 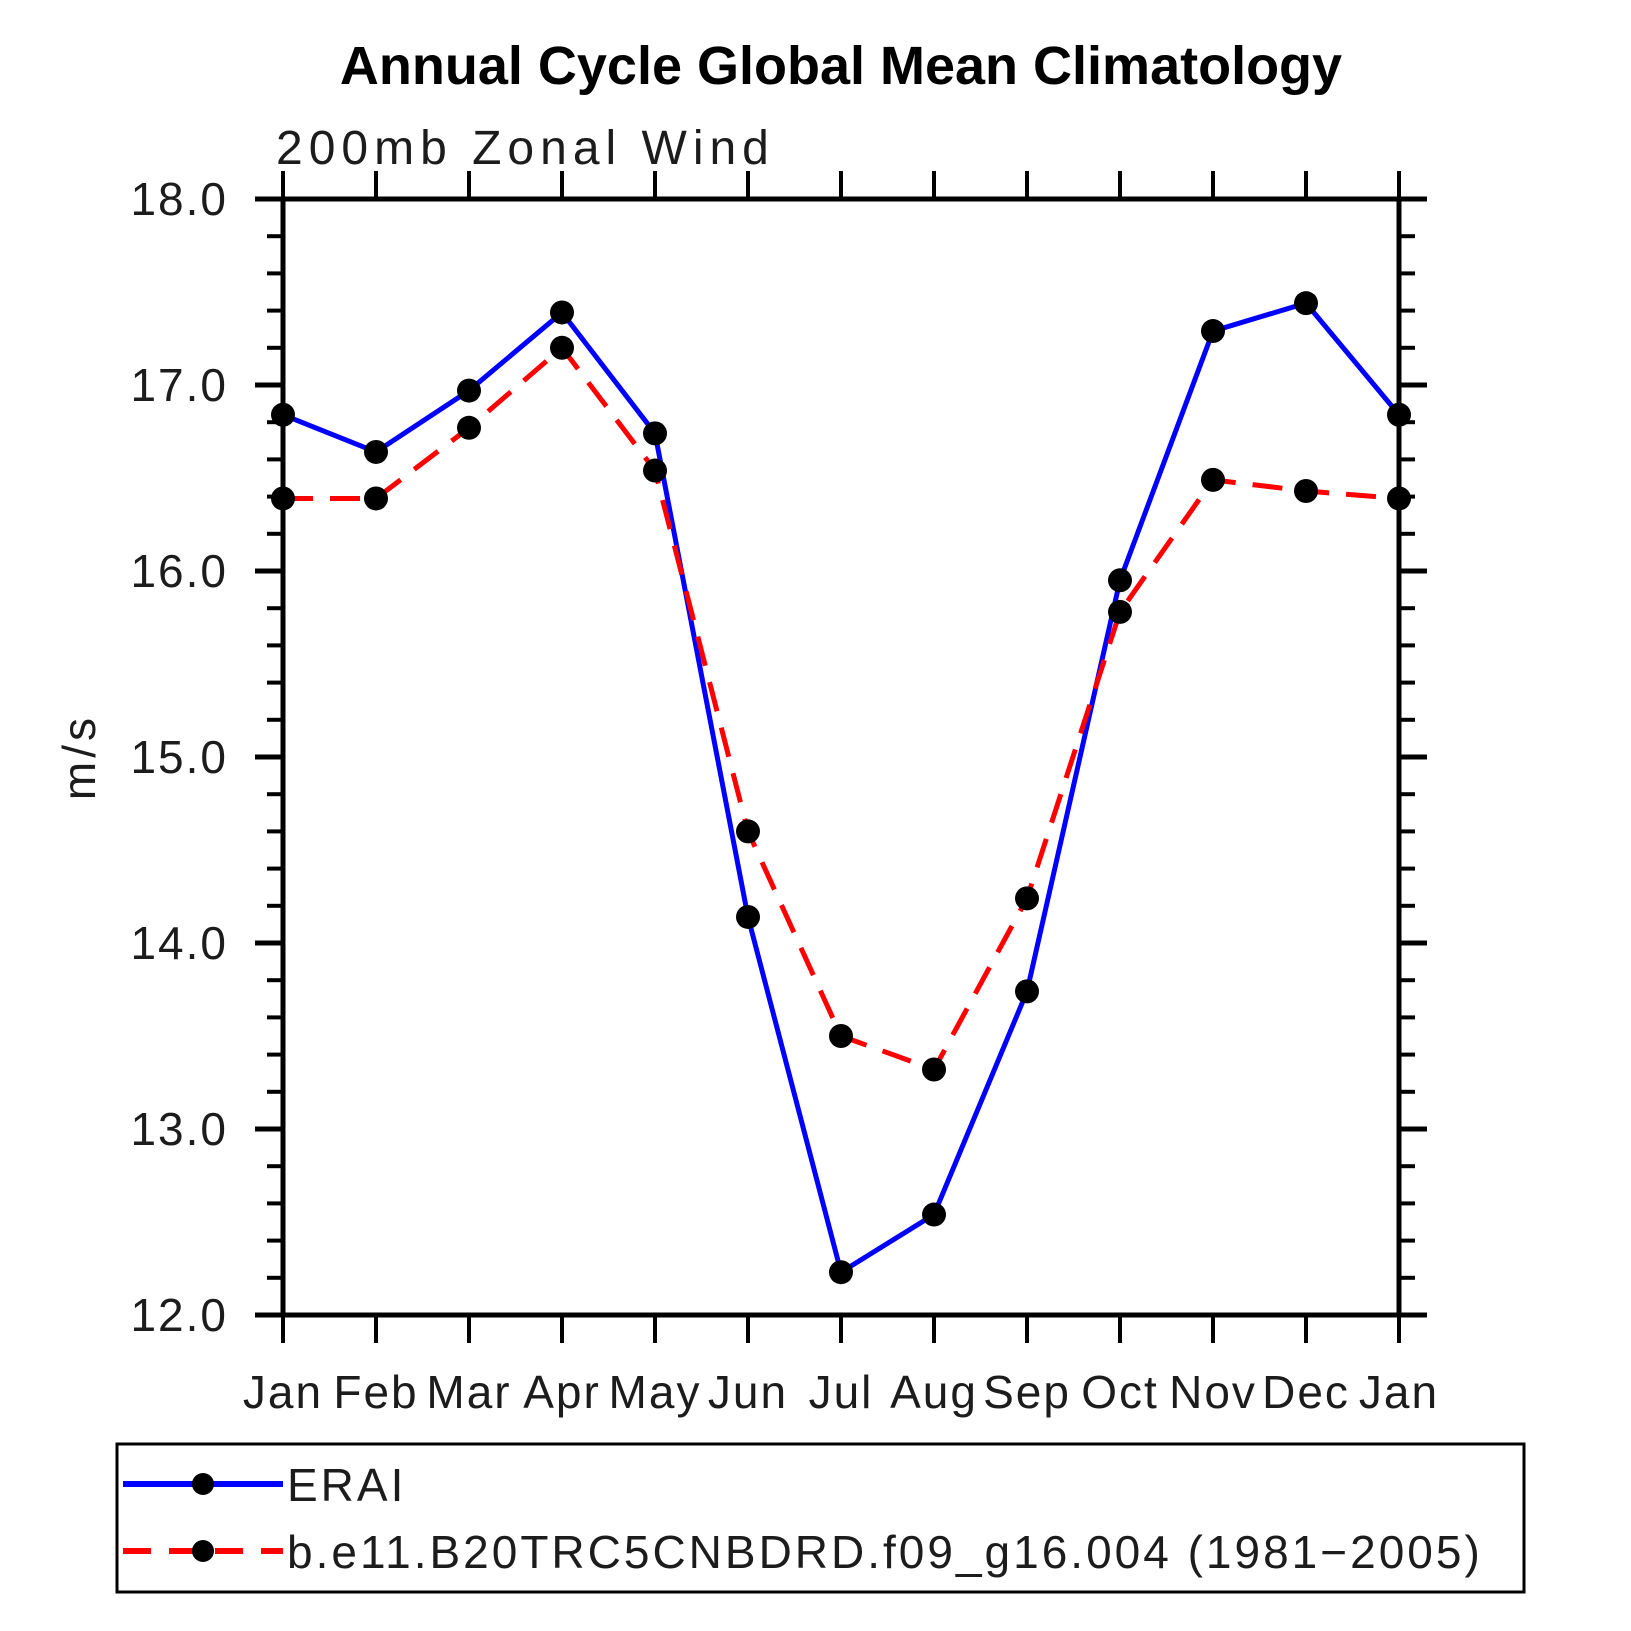 What do you see at coordinates (179, 1129) in the screenshot?
I see `y-tick-label: 13.0` at bounding box center [179, 1129].